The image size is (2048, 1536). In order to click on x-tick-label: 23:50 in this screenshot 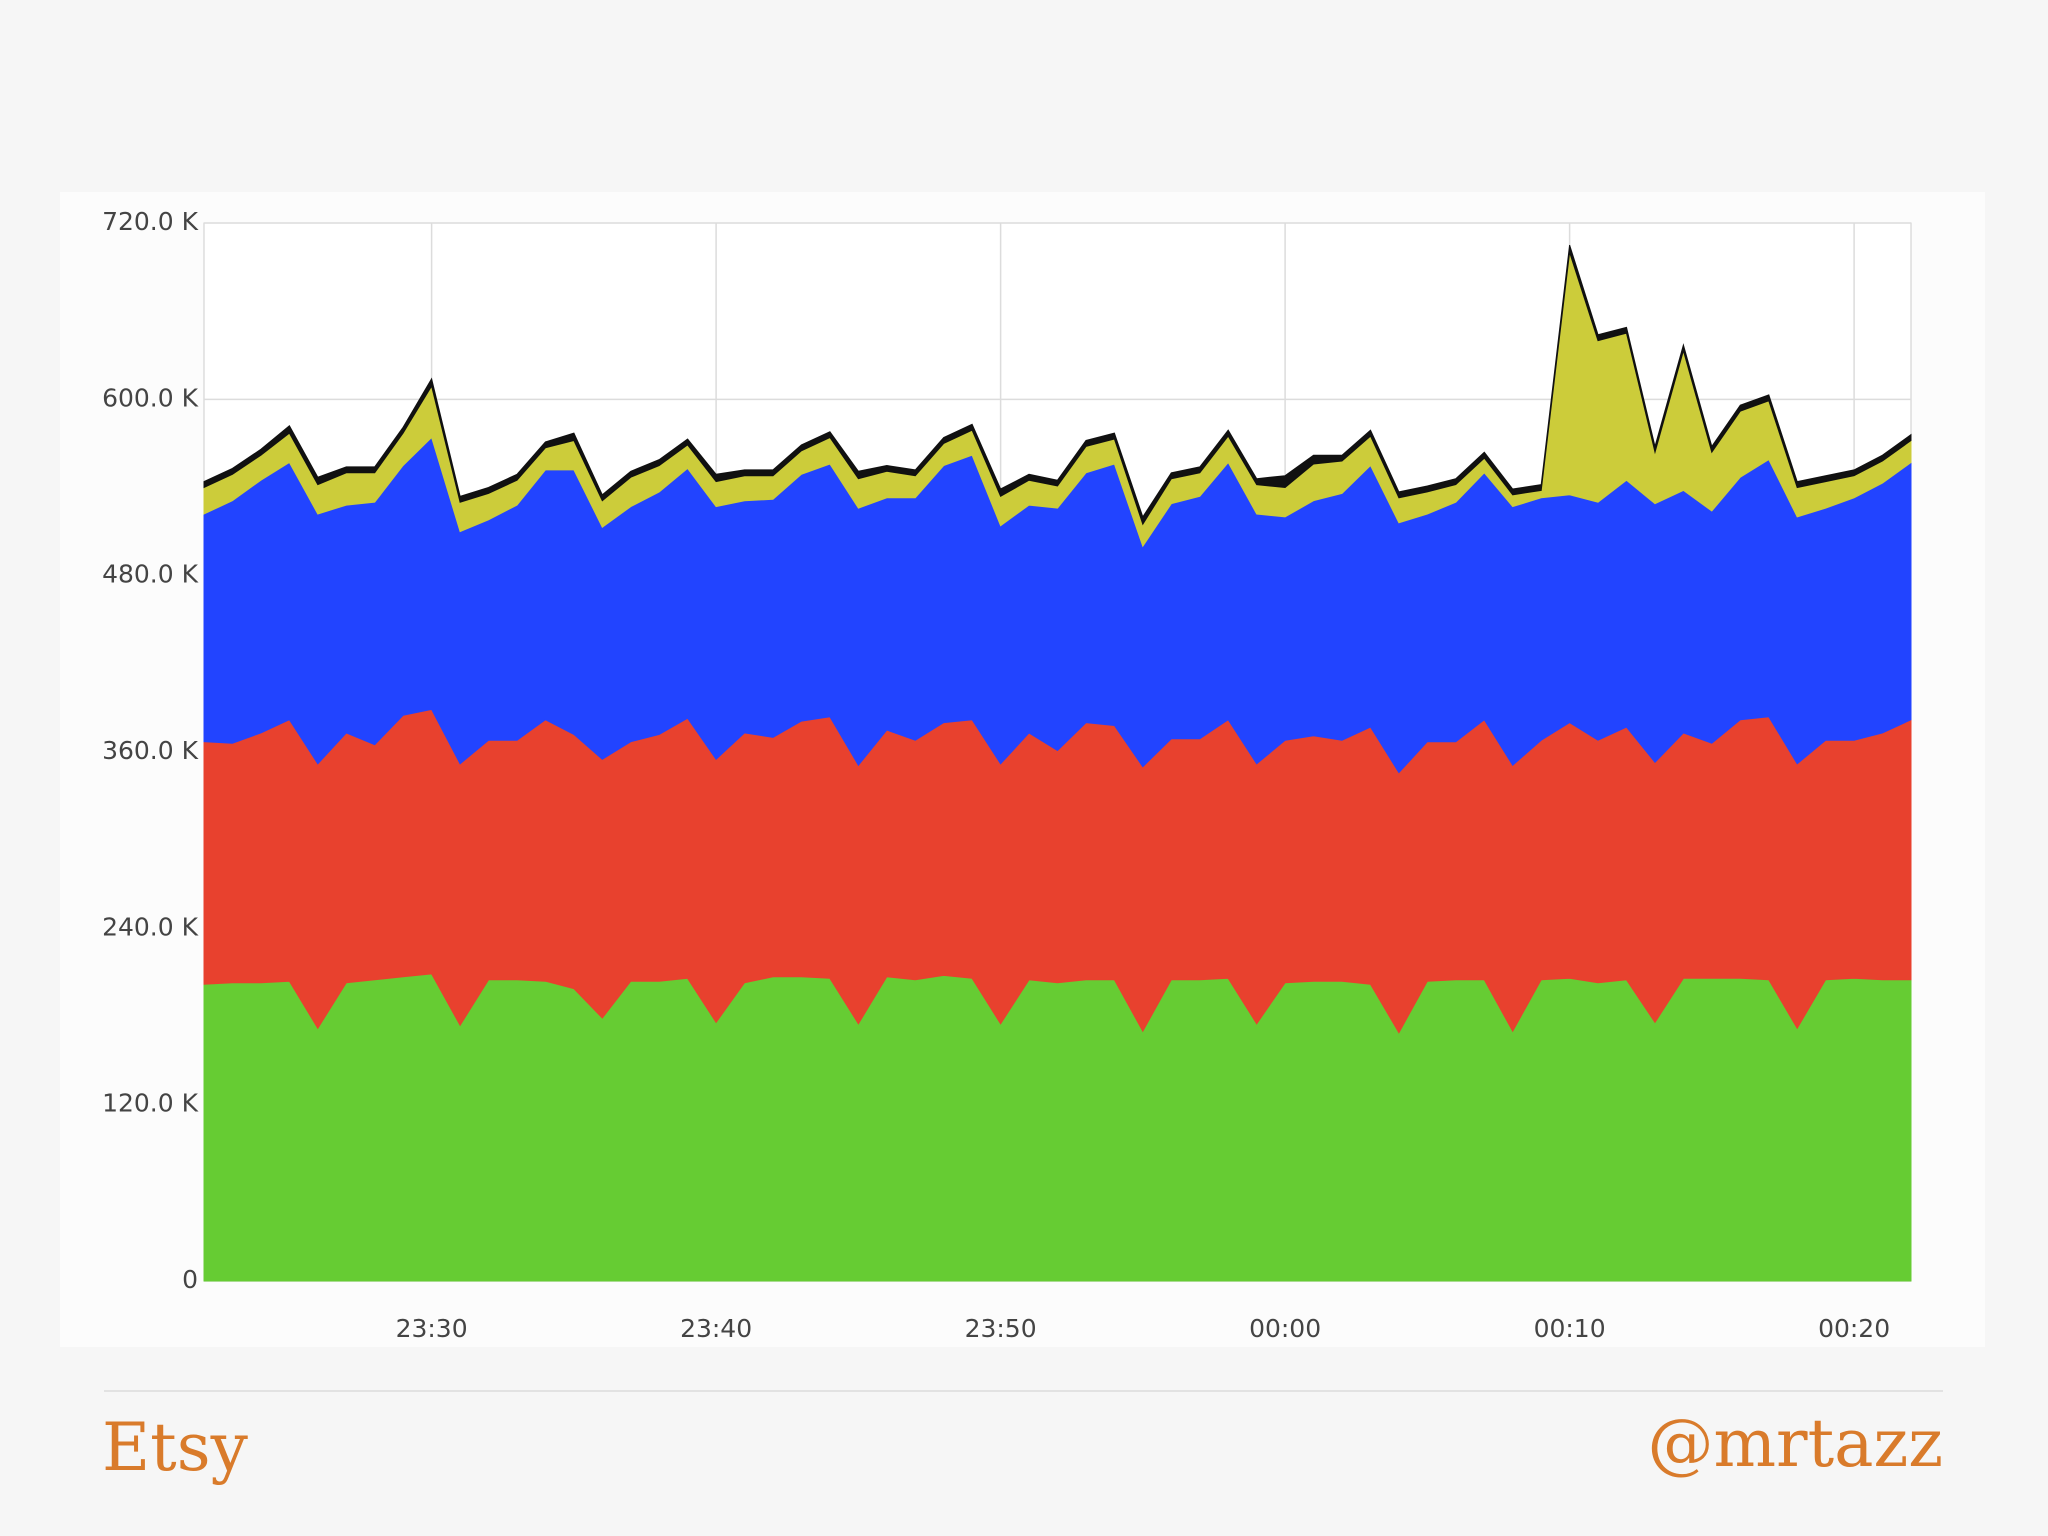, I will do `click(1001, 1328)`.